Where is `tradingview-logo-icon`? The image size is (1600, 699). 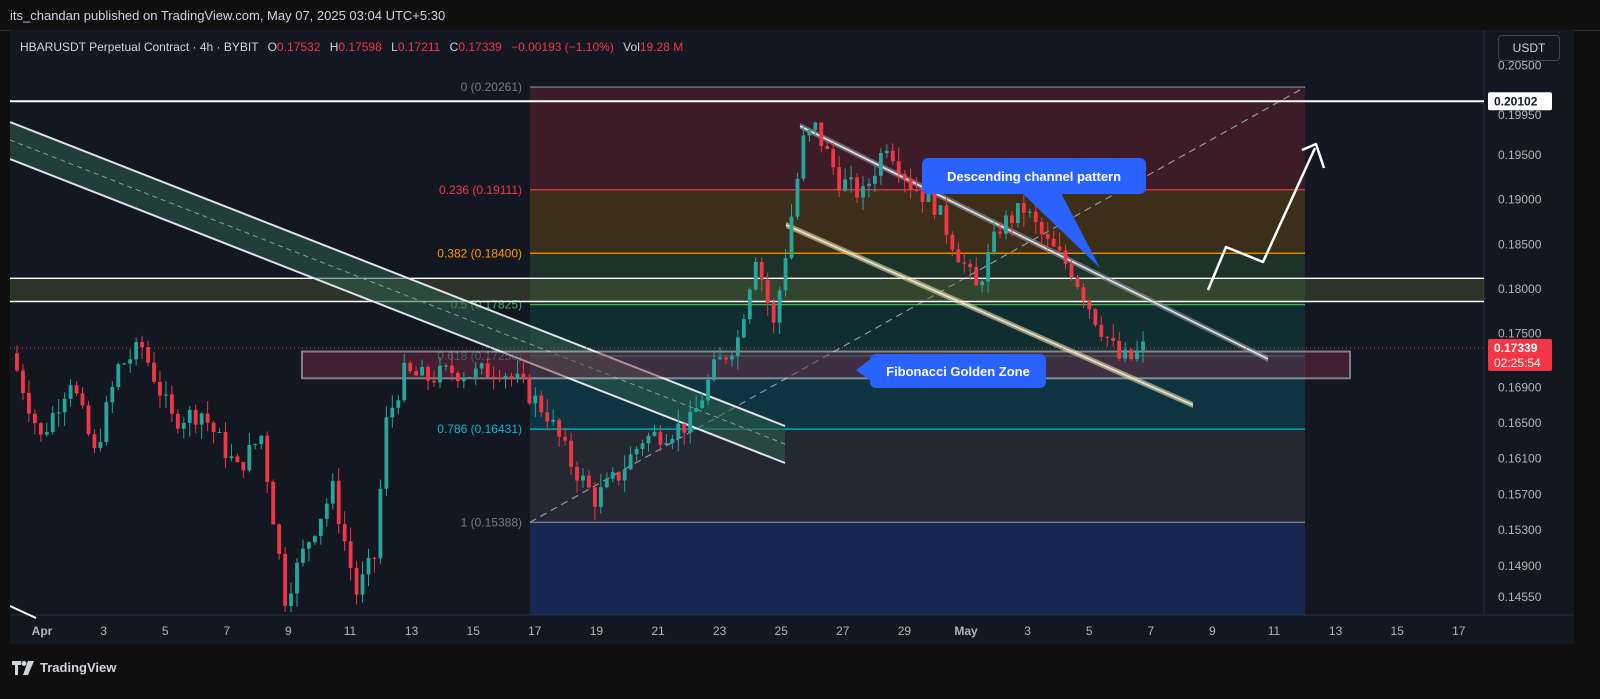
tradingview-logo-icon is located at coordinates (23, 667).